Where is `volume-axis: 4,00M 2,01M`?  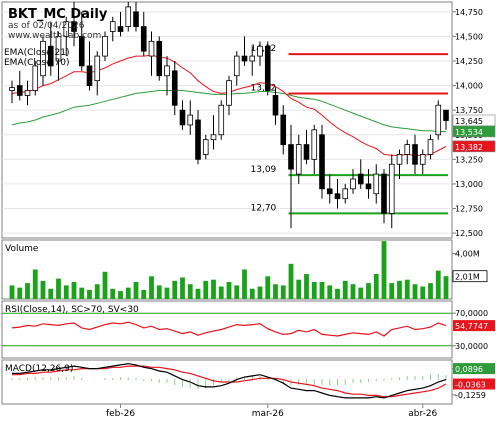 volume-axis: 4,00M 2,01M is located at coordinates (470, 266).